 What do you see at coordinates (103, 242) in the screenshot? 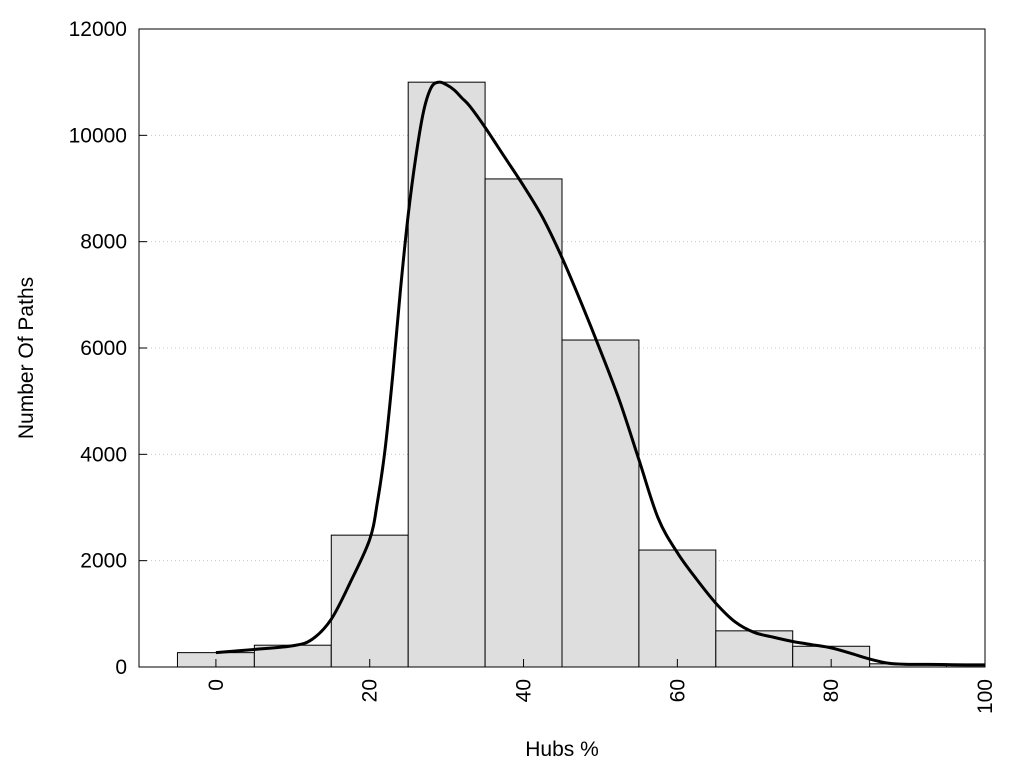
I see `y-tick-label: 8000` at bounding box center [103, 242].